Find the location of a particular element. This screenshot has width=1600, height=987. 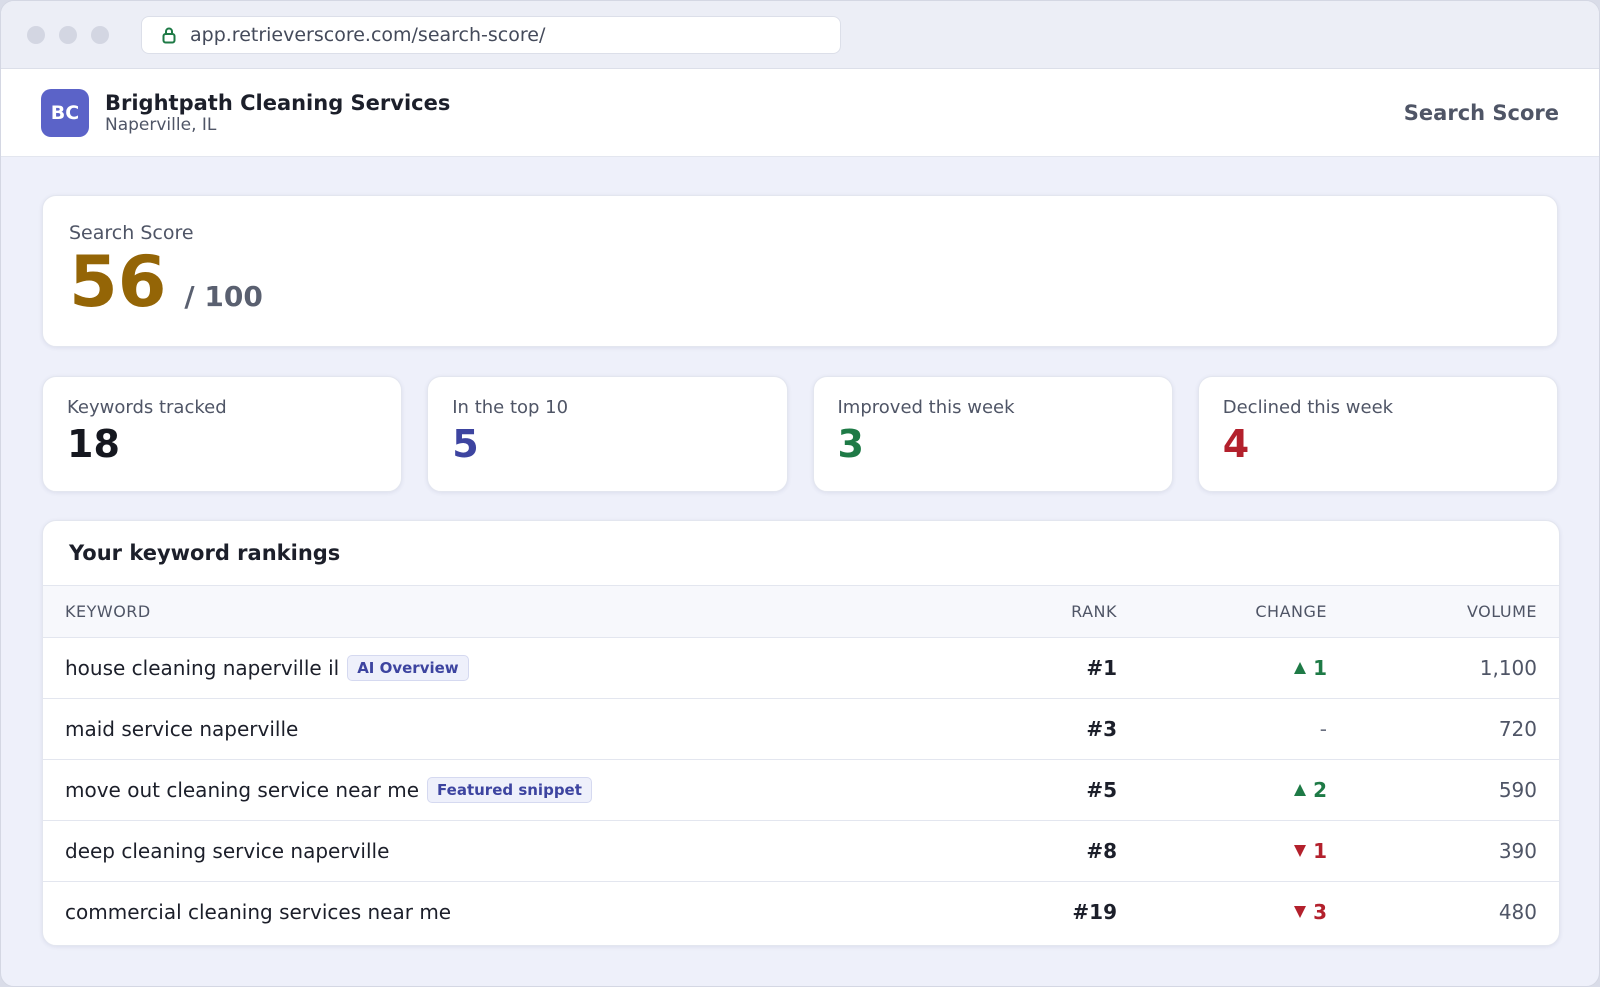

change-cell: 3 is located at coordinates (1222, 912).